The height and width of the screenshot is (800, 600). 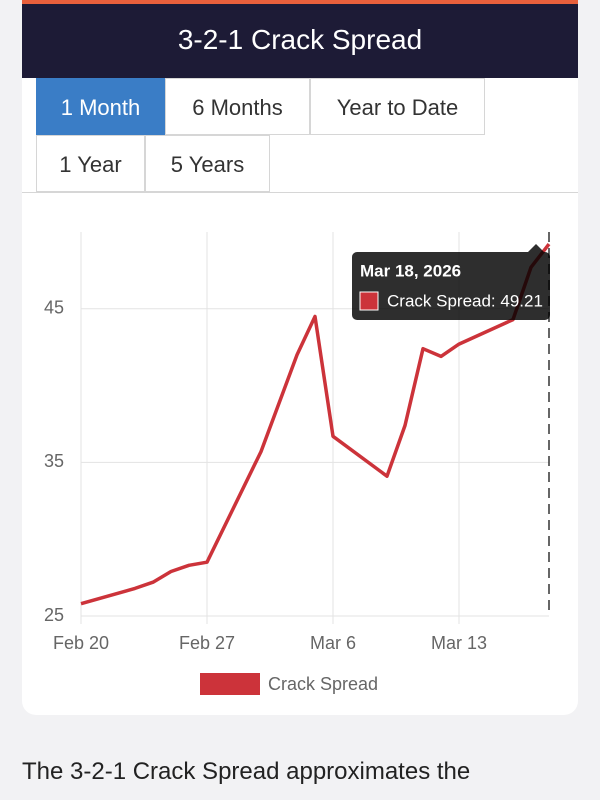 I want to click on tooltip-swatch, so click(x=369, y=301).